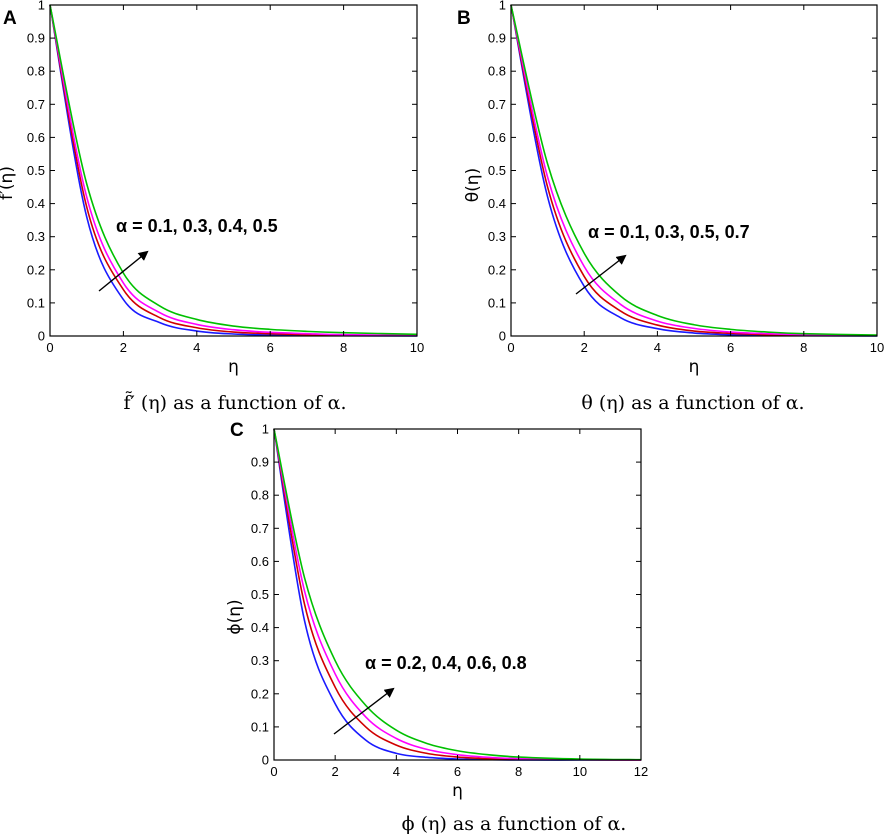 This screenshot has width=886, height=835. Describe the element at coordinates (235, 616) in the screenshot. I see `y-axis-label: ϕ(η)` at that location.